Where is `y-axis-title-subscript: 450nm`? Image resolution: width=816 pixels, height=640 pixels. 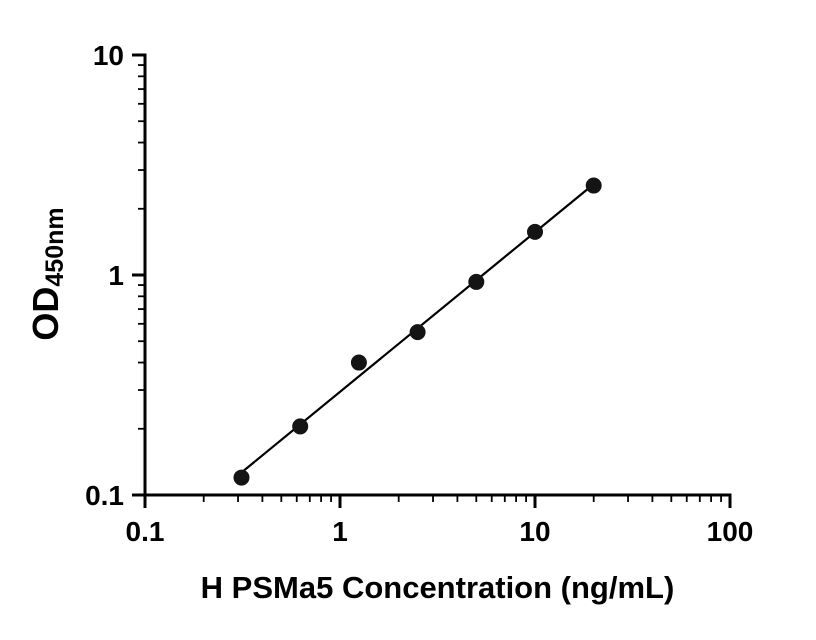 y-axis-title-subscript: 450nm is located at coordinates (55, 247).